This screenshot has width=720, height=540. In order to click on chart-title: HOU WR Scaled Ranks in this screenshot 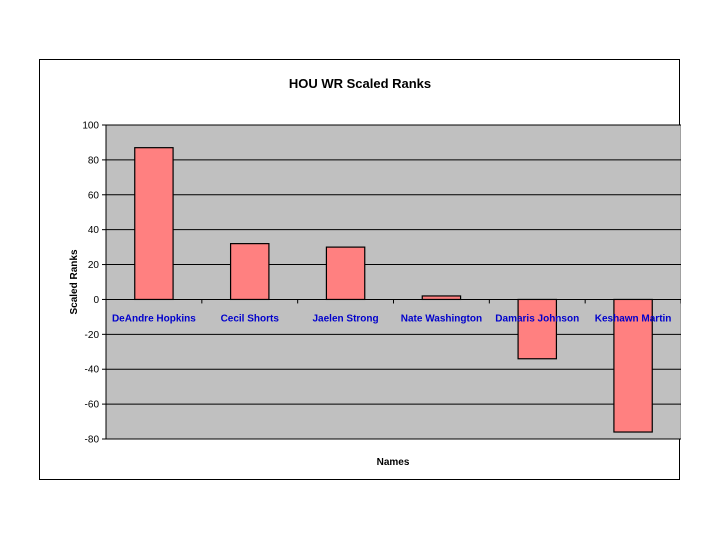, I will do `click(360, 83)`.